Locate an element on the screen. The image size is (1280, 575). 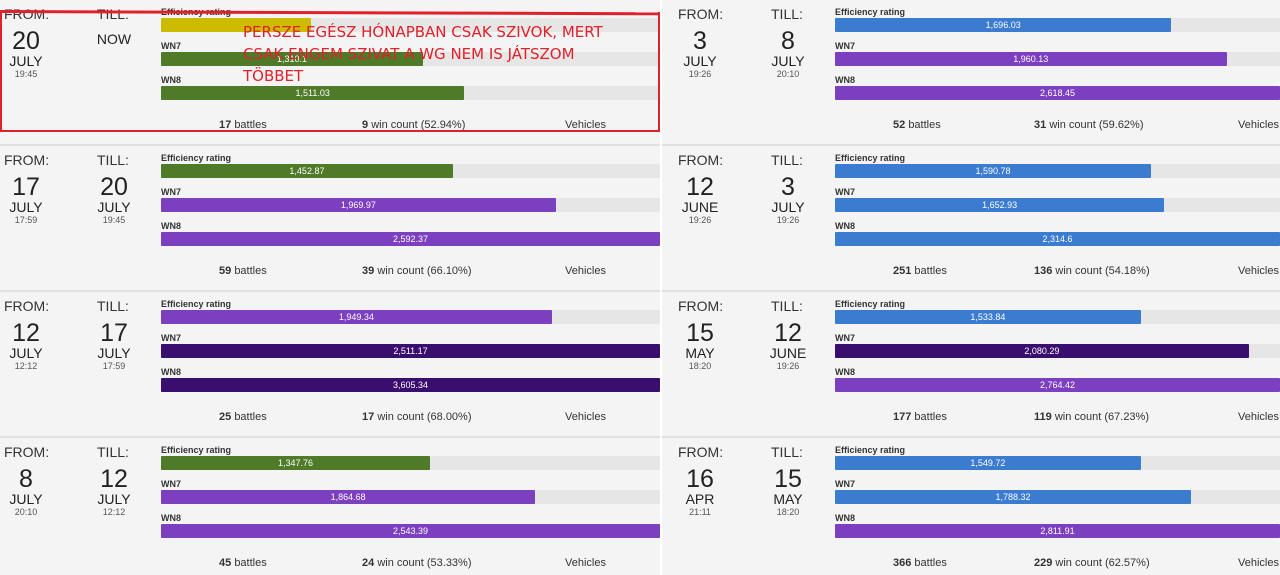
from-date: 12 JUNE 19:26 is located at coordinates (700, 200).